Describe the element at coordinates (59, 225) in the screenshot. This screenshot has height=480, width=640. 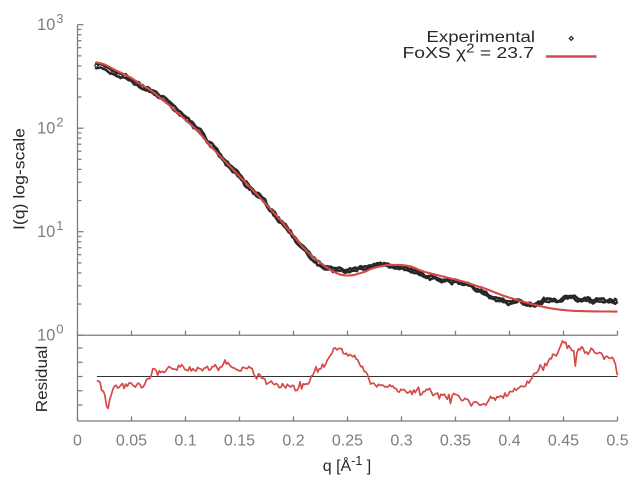
I see `svg-text: 1` at that location.